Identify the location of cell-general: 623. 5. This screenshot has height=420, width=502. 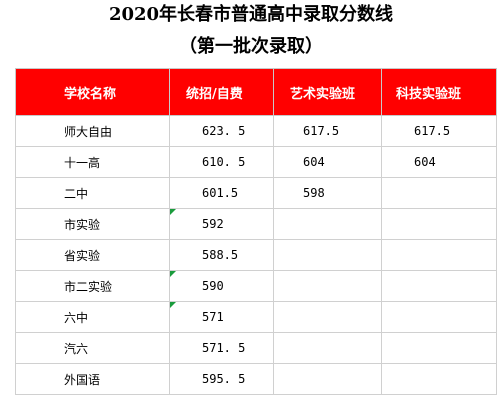
(221, 131).